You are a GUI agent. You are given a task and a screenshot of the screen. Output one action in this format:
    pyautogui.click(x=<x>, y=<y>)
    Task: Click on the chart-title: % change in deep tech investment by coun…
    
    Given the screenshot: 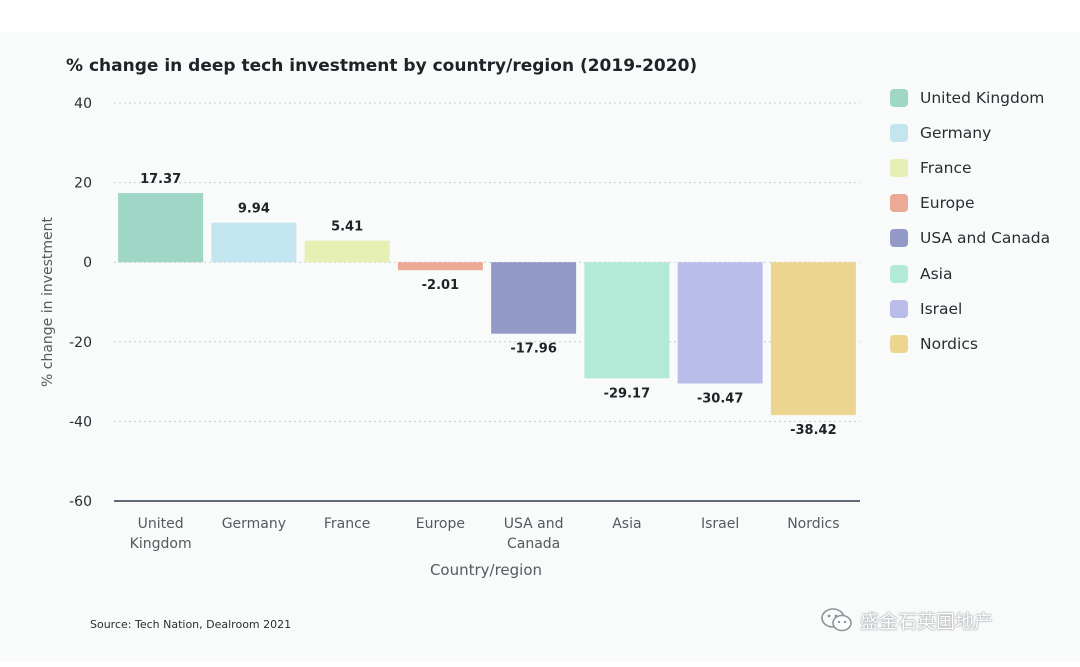 What is the action you would take?
    pyautogui.click(x=382, y=66)
    